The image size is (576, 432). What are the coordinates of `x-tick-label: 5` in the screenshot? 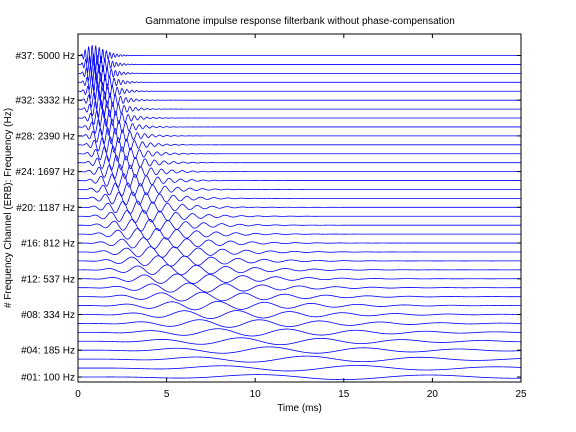 It's located at (167, 394).